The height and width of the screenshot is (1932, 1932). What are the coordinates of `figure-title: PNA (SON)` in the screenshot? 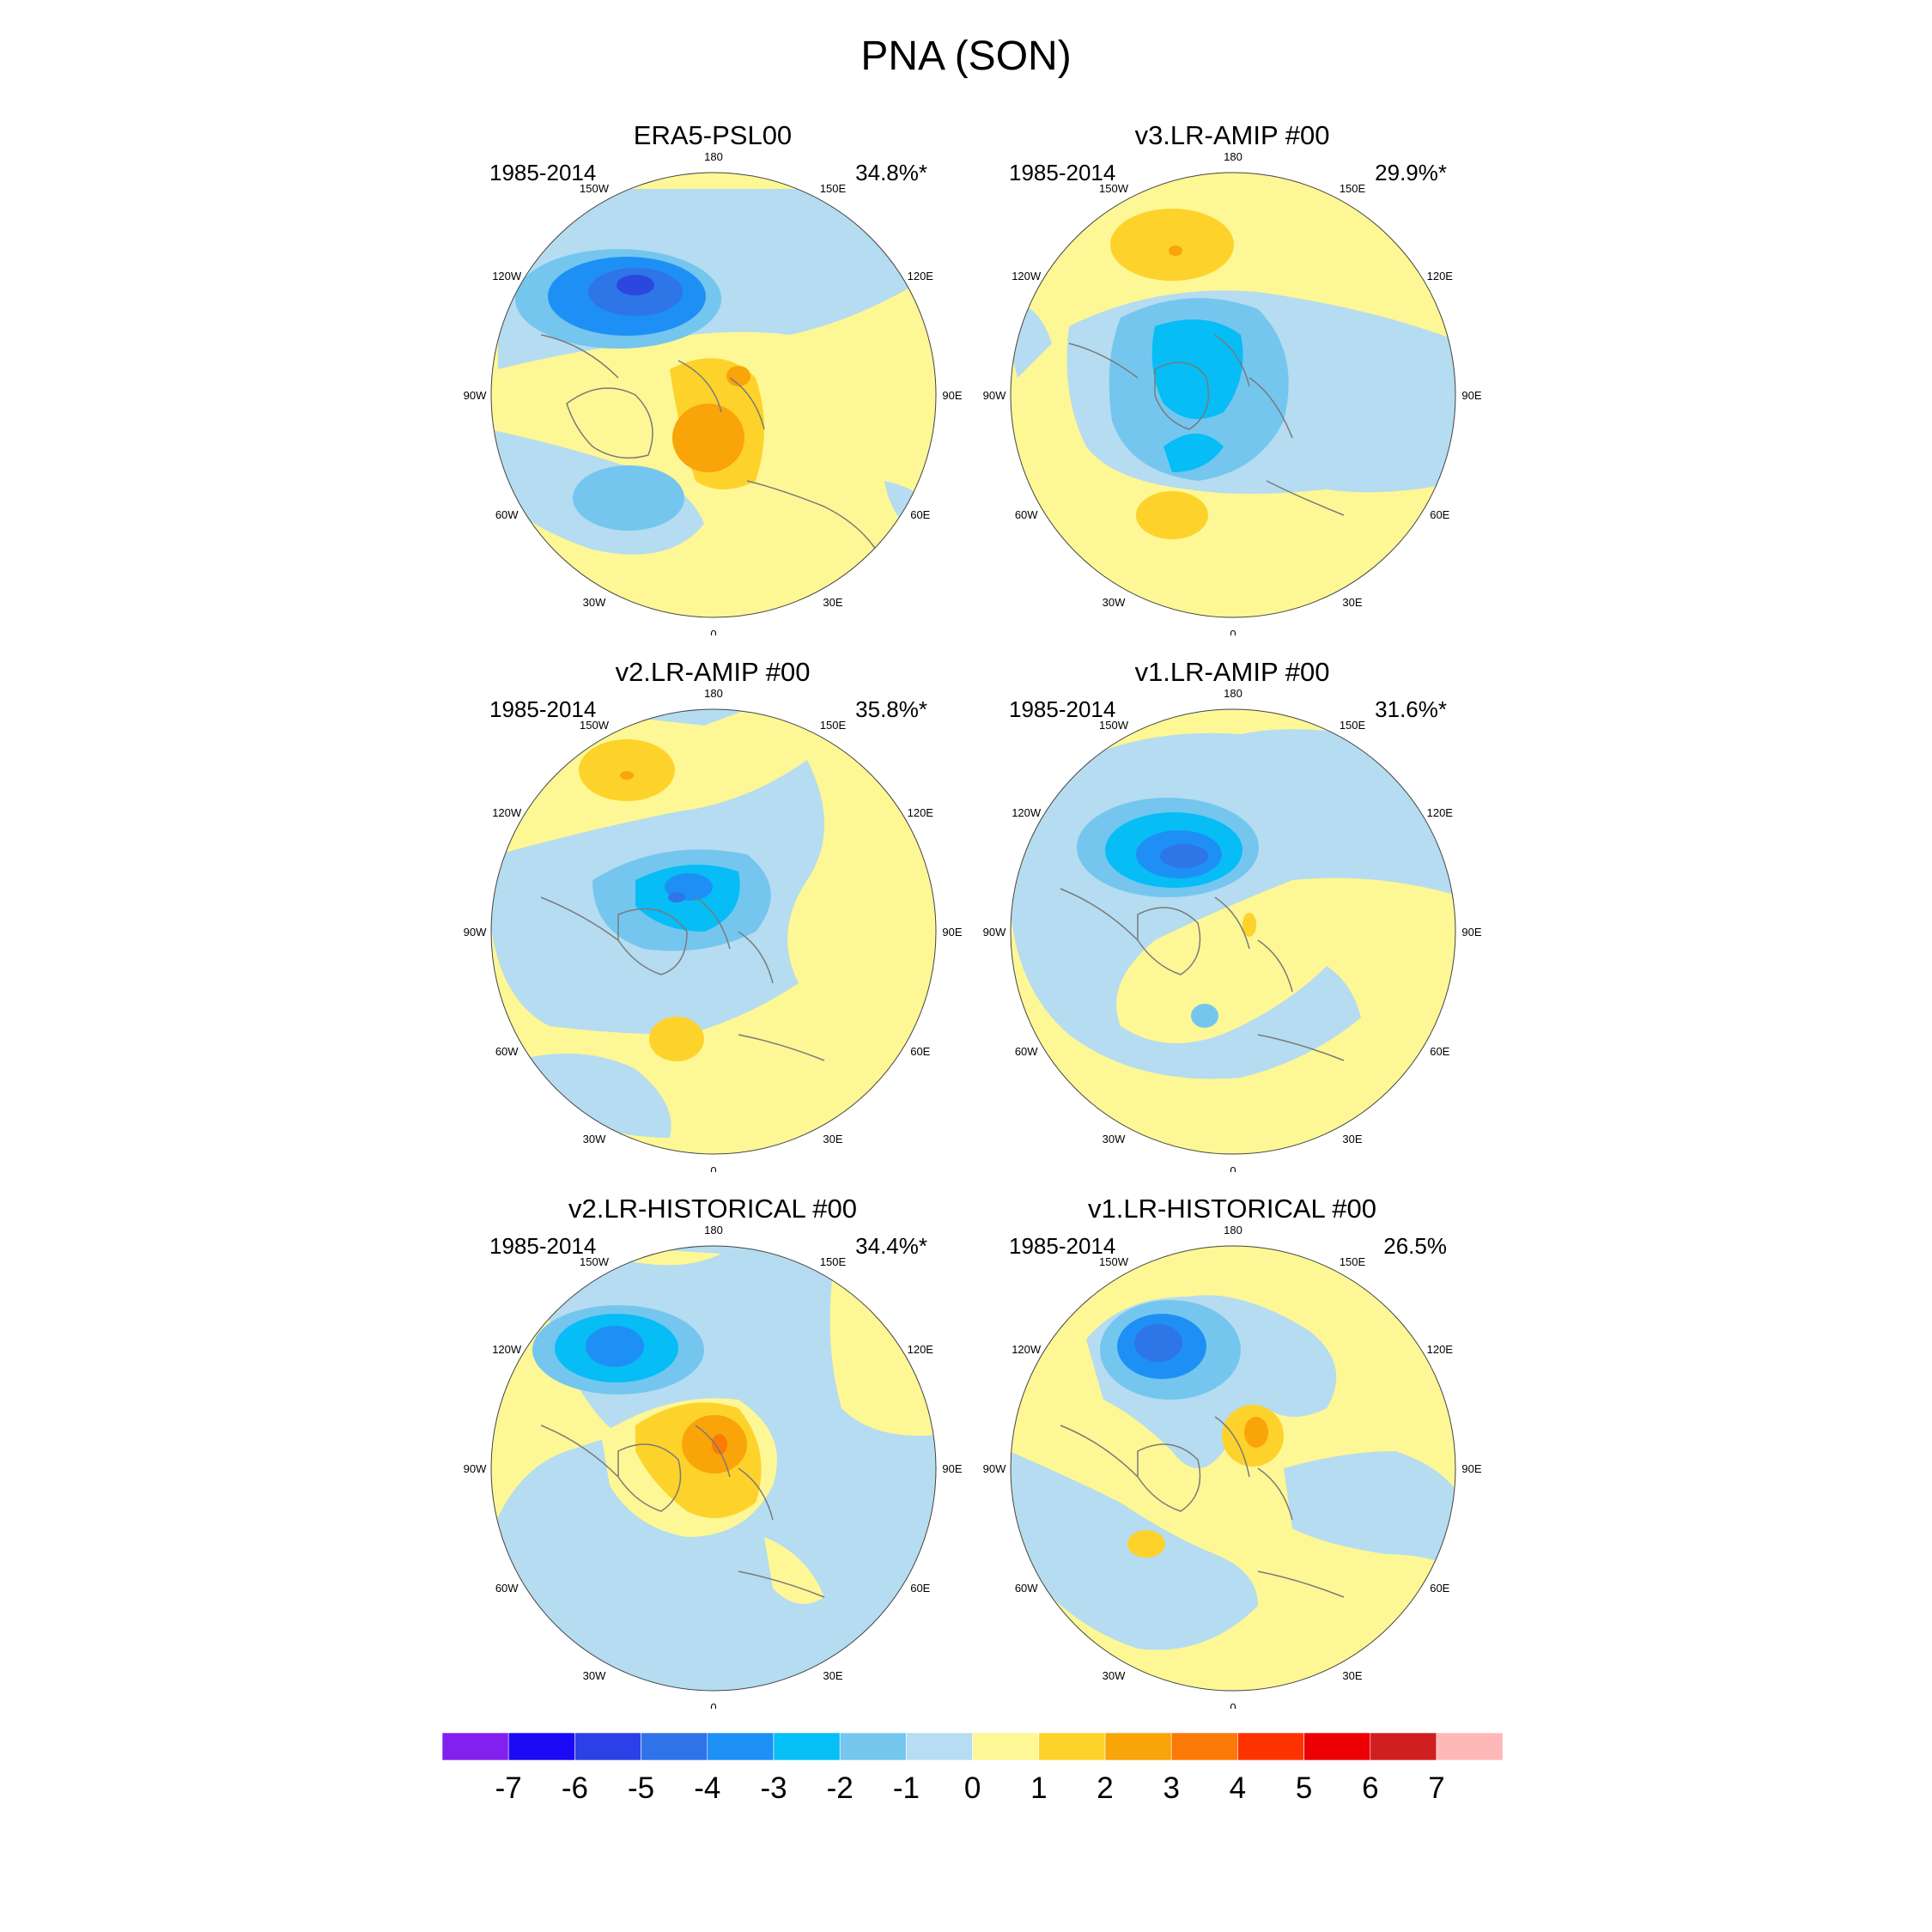 It's located at (966, 56).